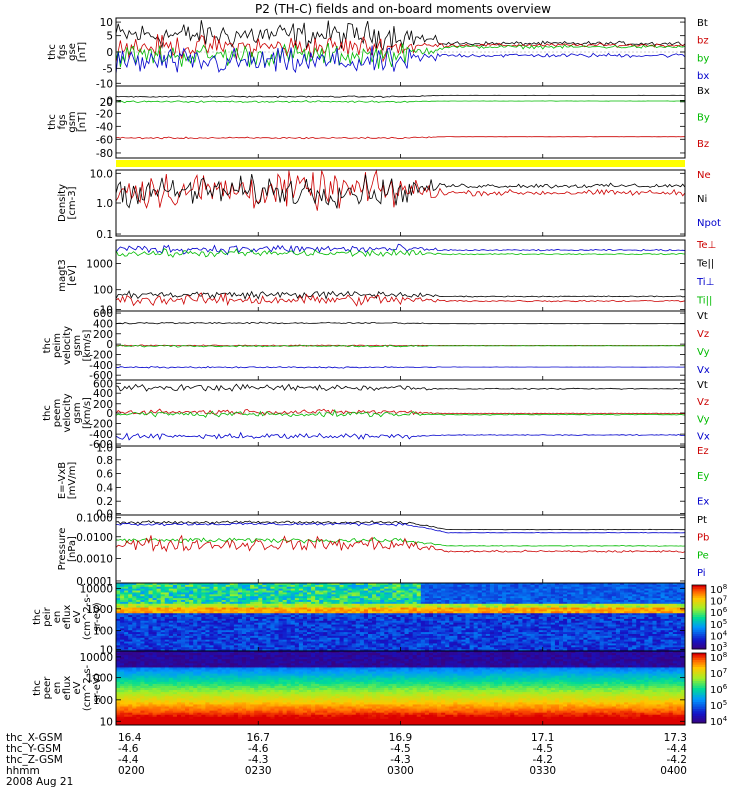  Describe the element at coordinates (62, 203) in the screenshot. I see `ylabel-line: Density` at that location.